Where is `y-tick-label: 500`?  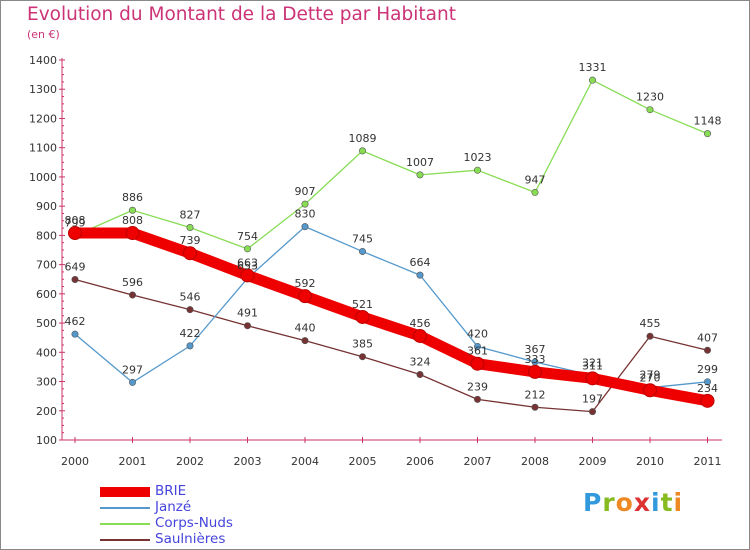
y-tick-label: 500 is located at coordinates (46, 323).